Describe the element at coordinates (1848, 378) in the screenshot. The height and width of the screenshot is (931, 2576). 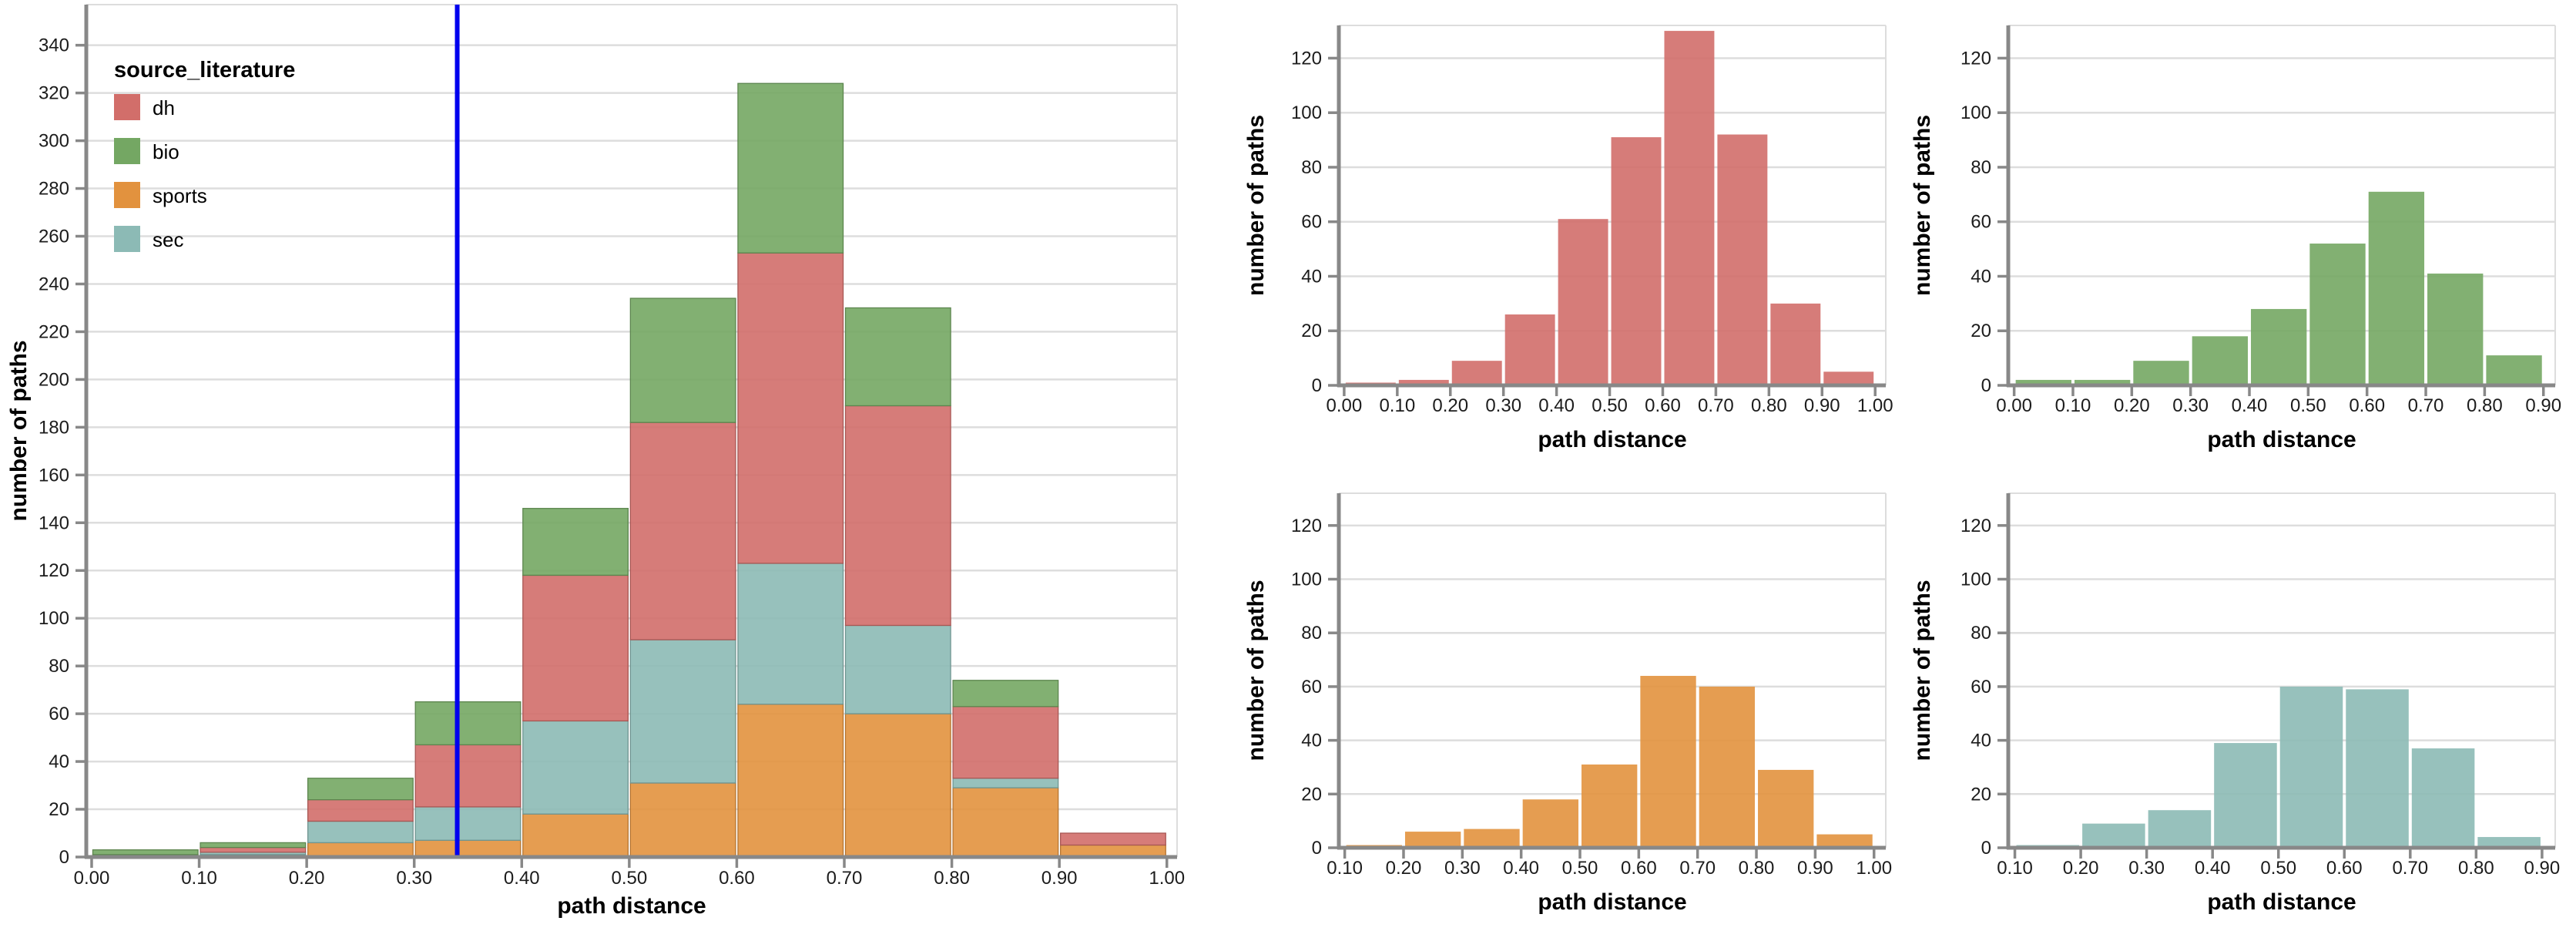
I see `bar-dh-bin-0.90` at that location.